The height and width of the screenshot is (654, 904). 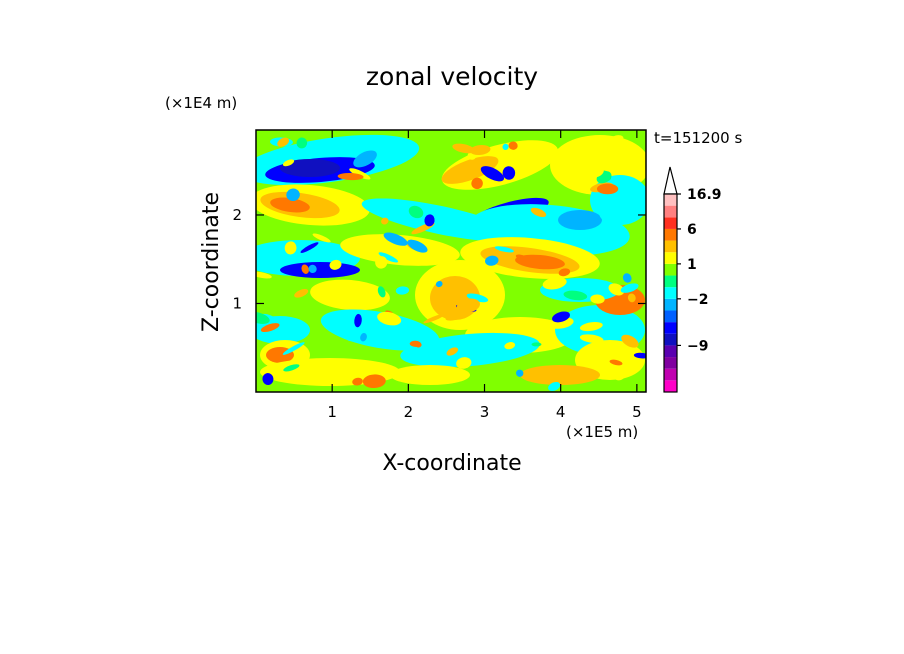 I want to click on colorbar-label: −2, so click(x=697, y=300).